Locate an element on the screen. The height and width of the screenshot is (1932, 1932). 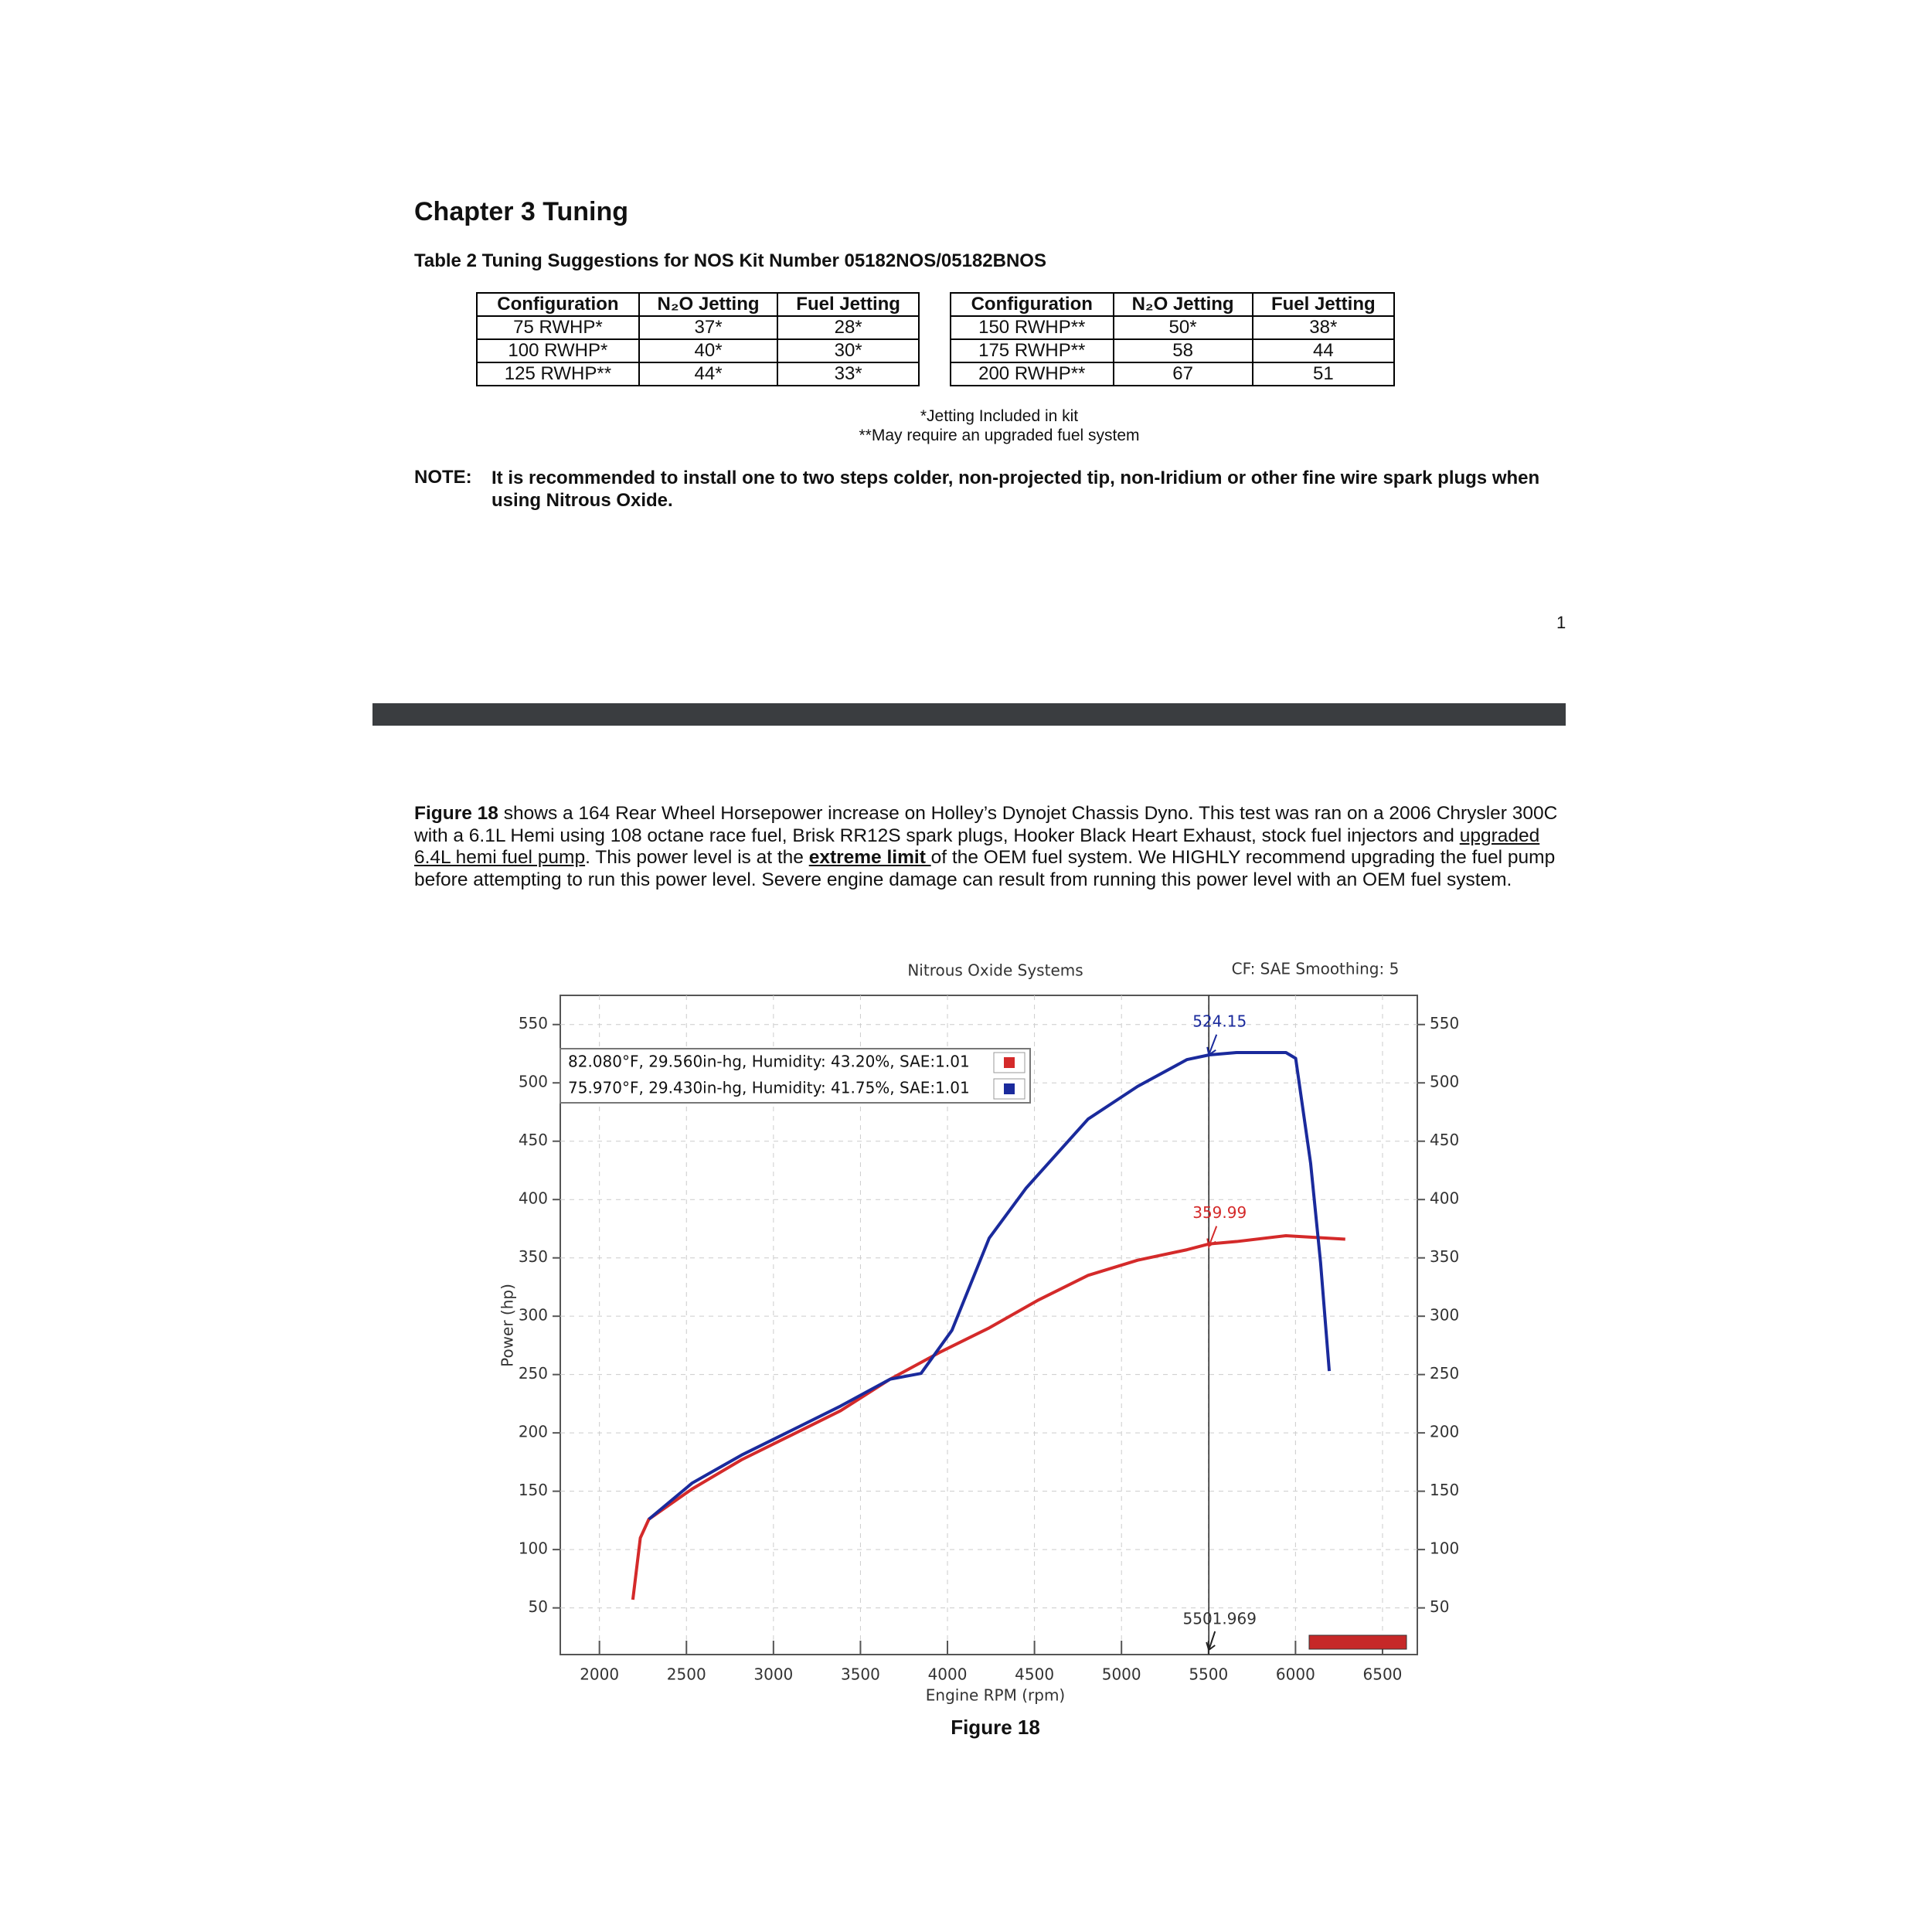
y-tick-label: 550 is located at coordinates (533, 1023).